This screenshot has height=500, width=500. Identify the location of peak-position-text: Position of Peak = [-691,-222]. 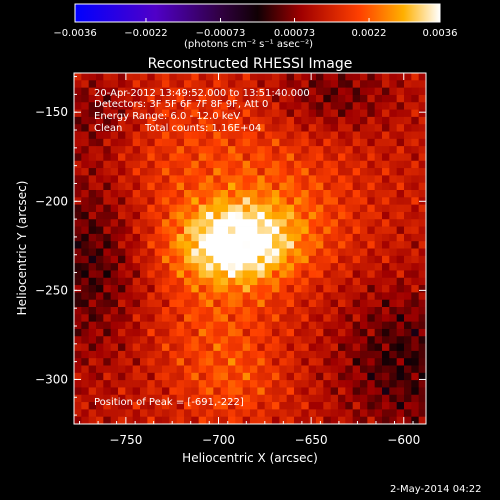
(169, 402).